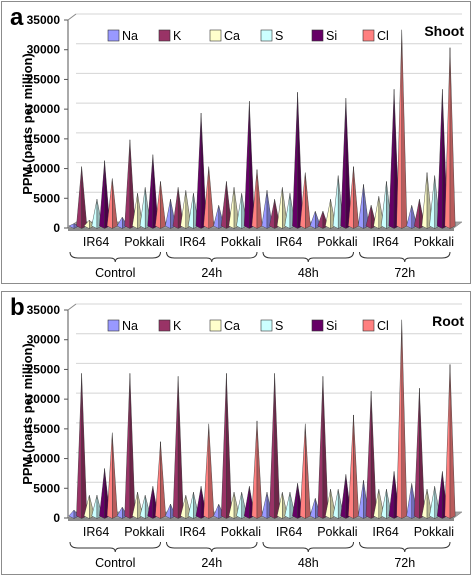  What do you see at coordinates (115, 563) in the screenshot?
I see `group-label: Control` at bounding box center [115, 563].